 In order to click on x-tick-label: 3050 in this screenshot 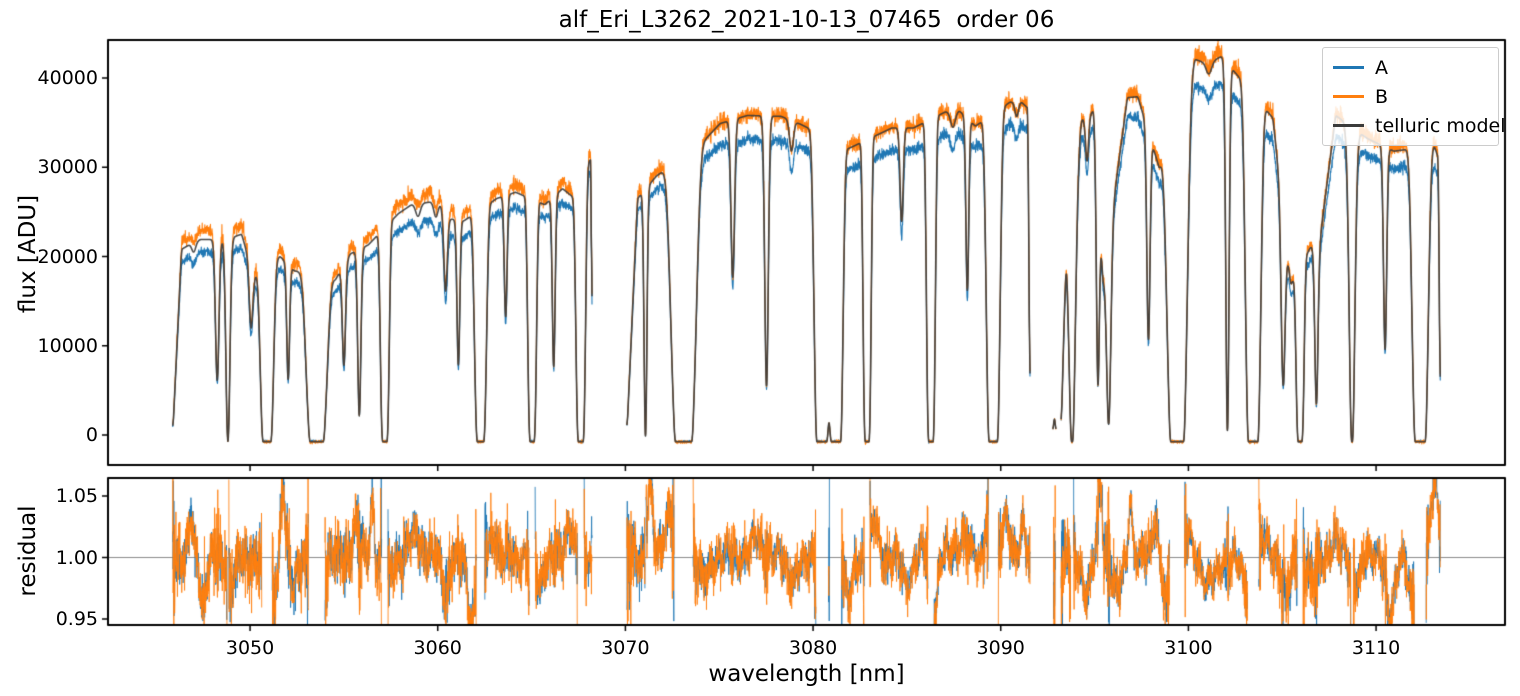, I will do `click(250, 648)`.